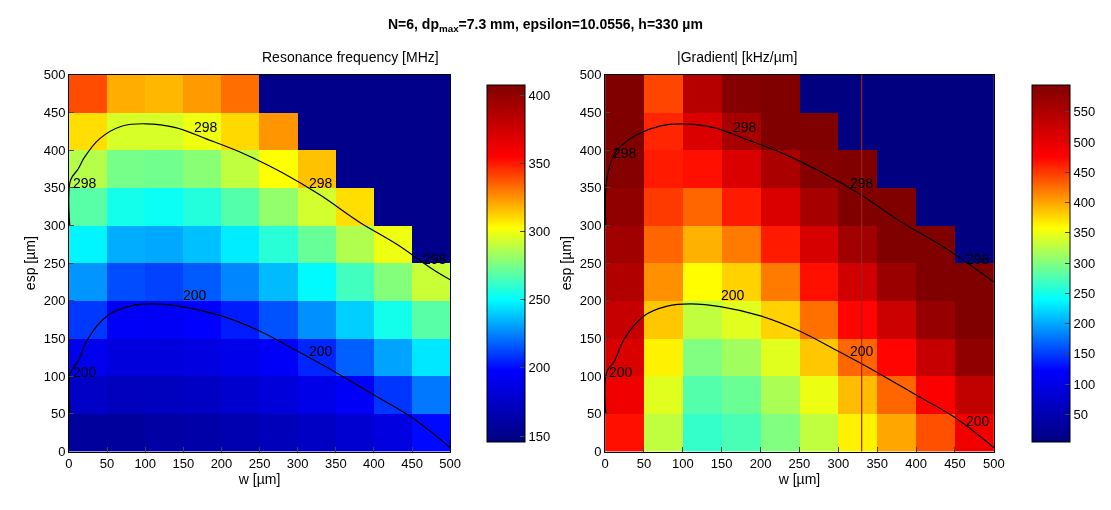 The height and width of the screenshot is (510, 1111). I want to click on chart-title: Resonance frequency [MHz], so click(350, 57).